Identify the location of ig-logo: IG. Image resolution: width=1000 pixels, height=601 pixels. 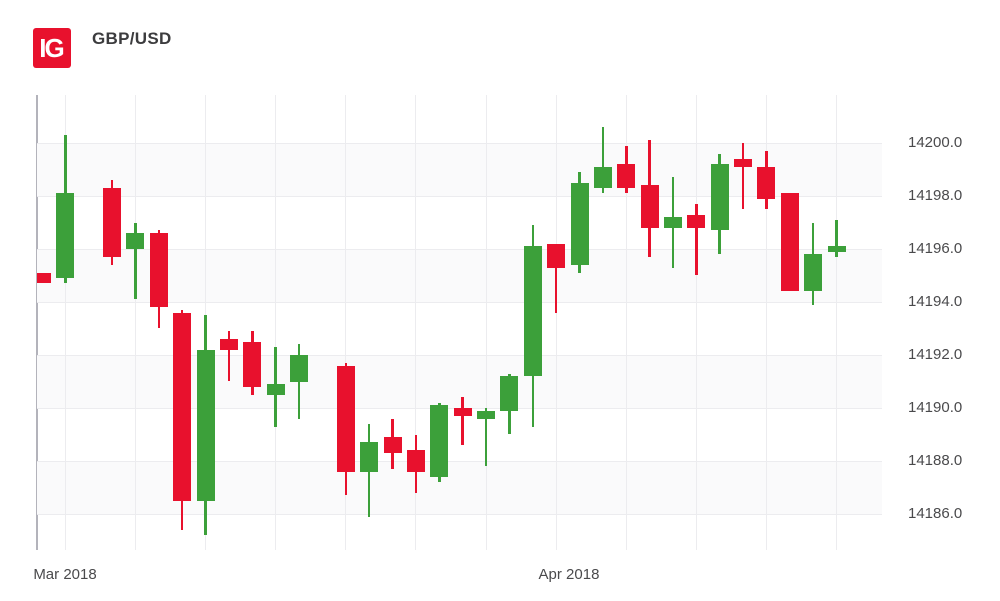
(52, 48).